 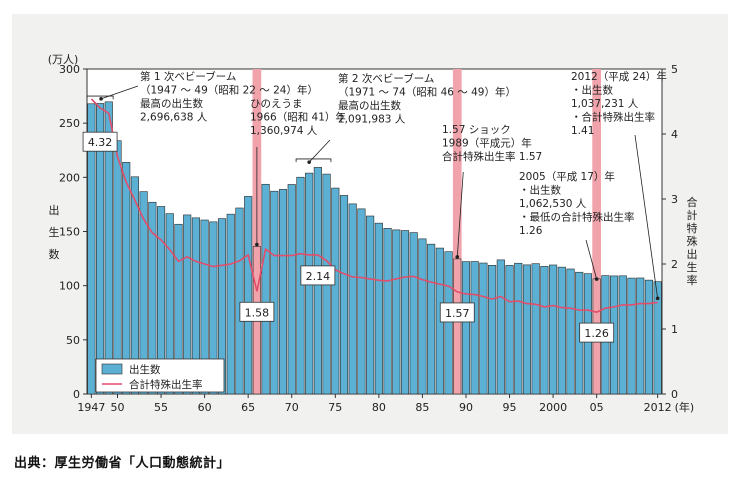 What do you see at coordinates (69, 232) in the screenshot?
I see `left-tick-label: 150` at bounding box center [69, 232].